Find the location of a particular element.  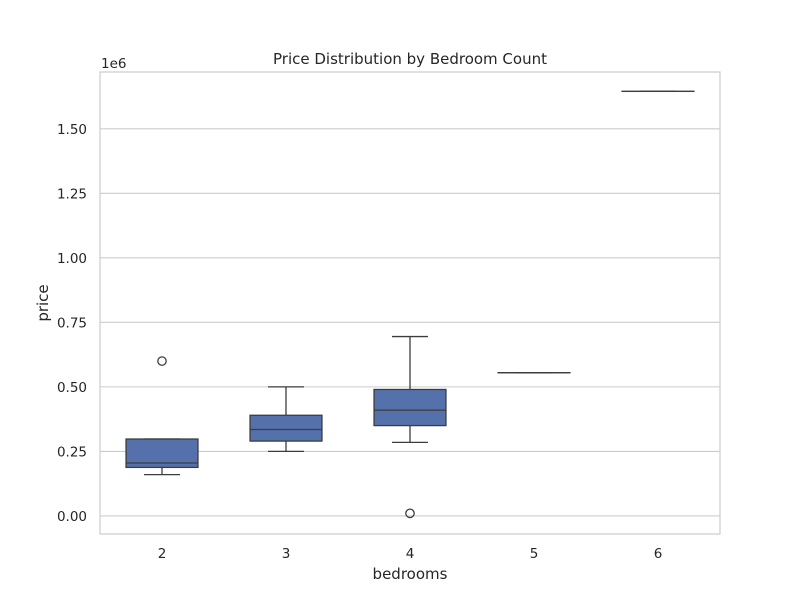

y-tick-label: 1.50 is located at coordinates (72, 130).